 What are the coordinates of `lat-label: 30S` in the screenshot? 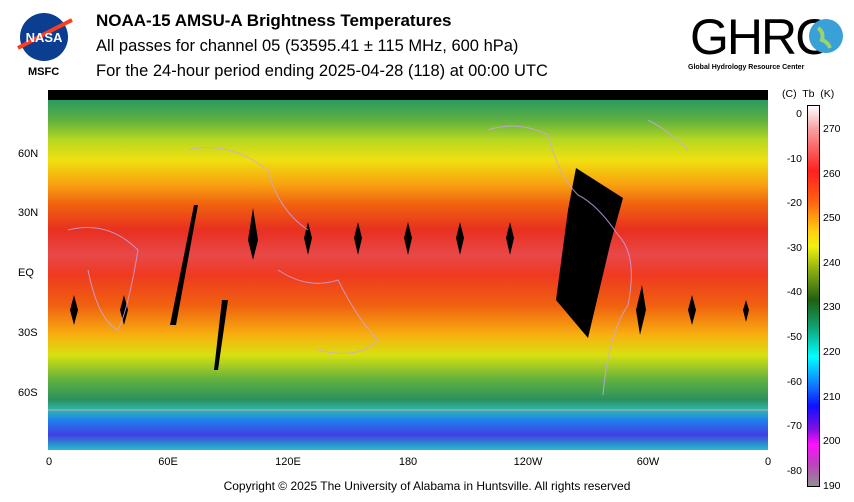 It's located at (28, 333).